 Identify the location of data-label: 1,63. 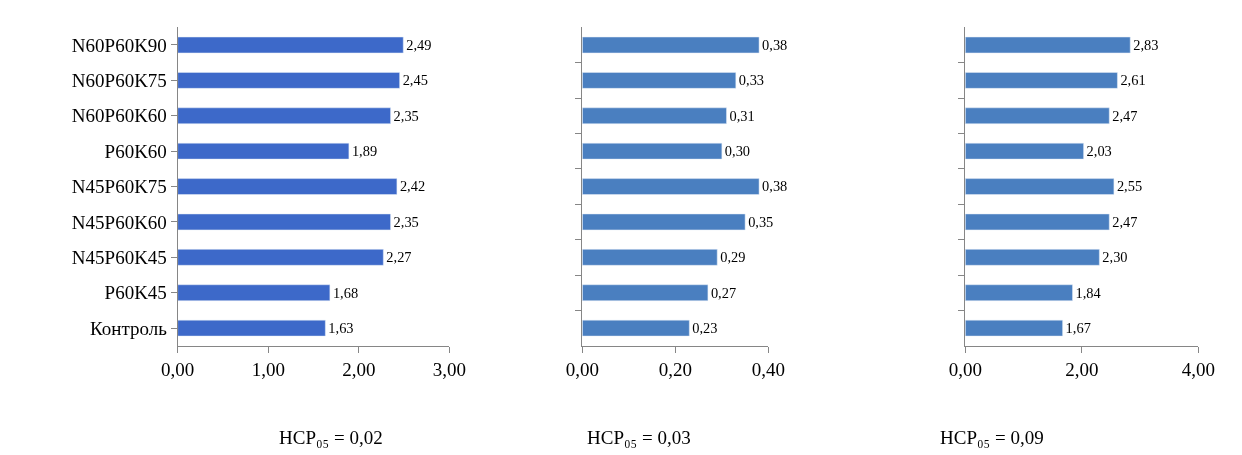
(341, 328).